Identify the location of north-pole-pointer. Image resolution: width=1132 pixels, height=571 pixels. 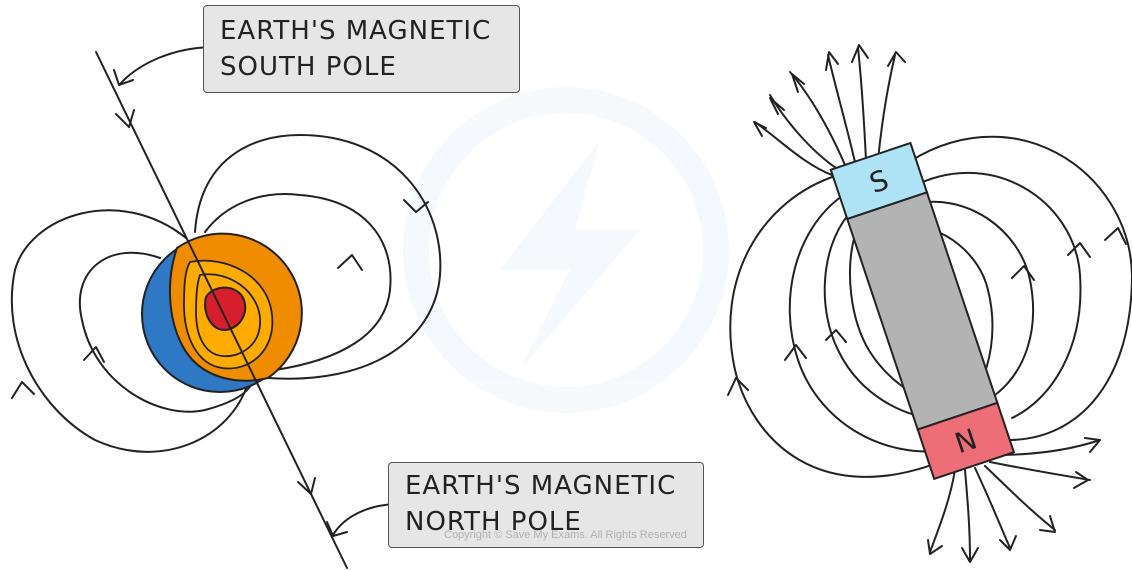
(364, 519).